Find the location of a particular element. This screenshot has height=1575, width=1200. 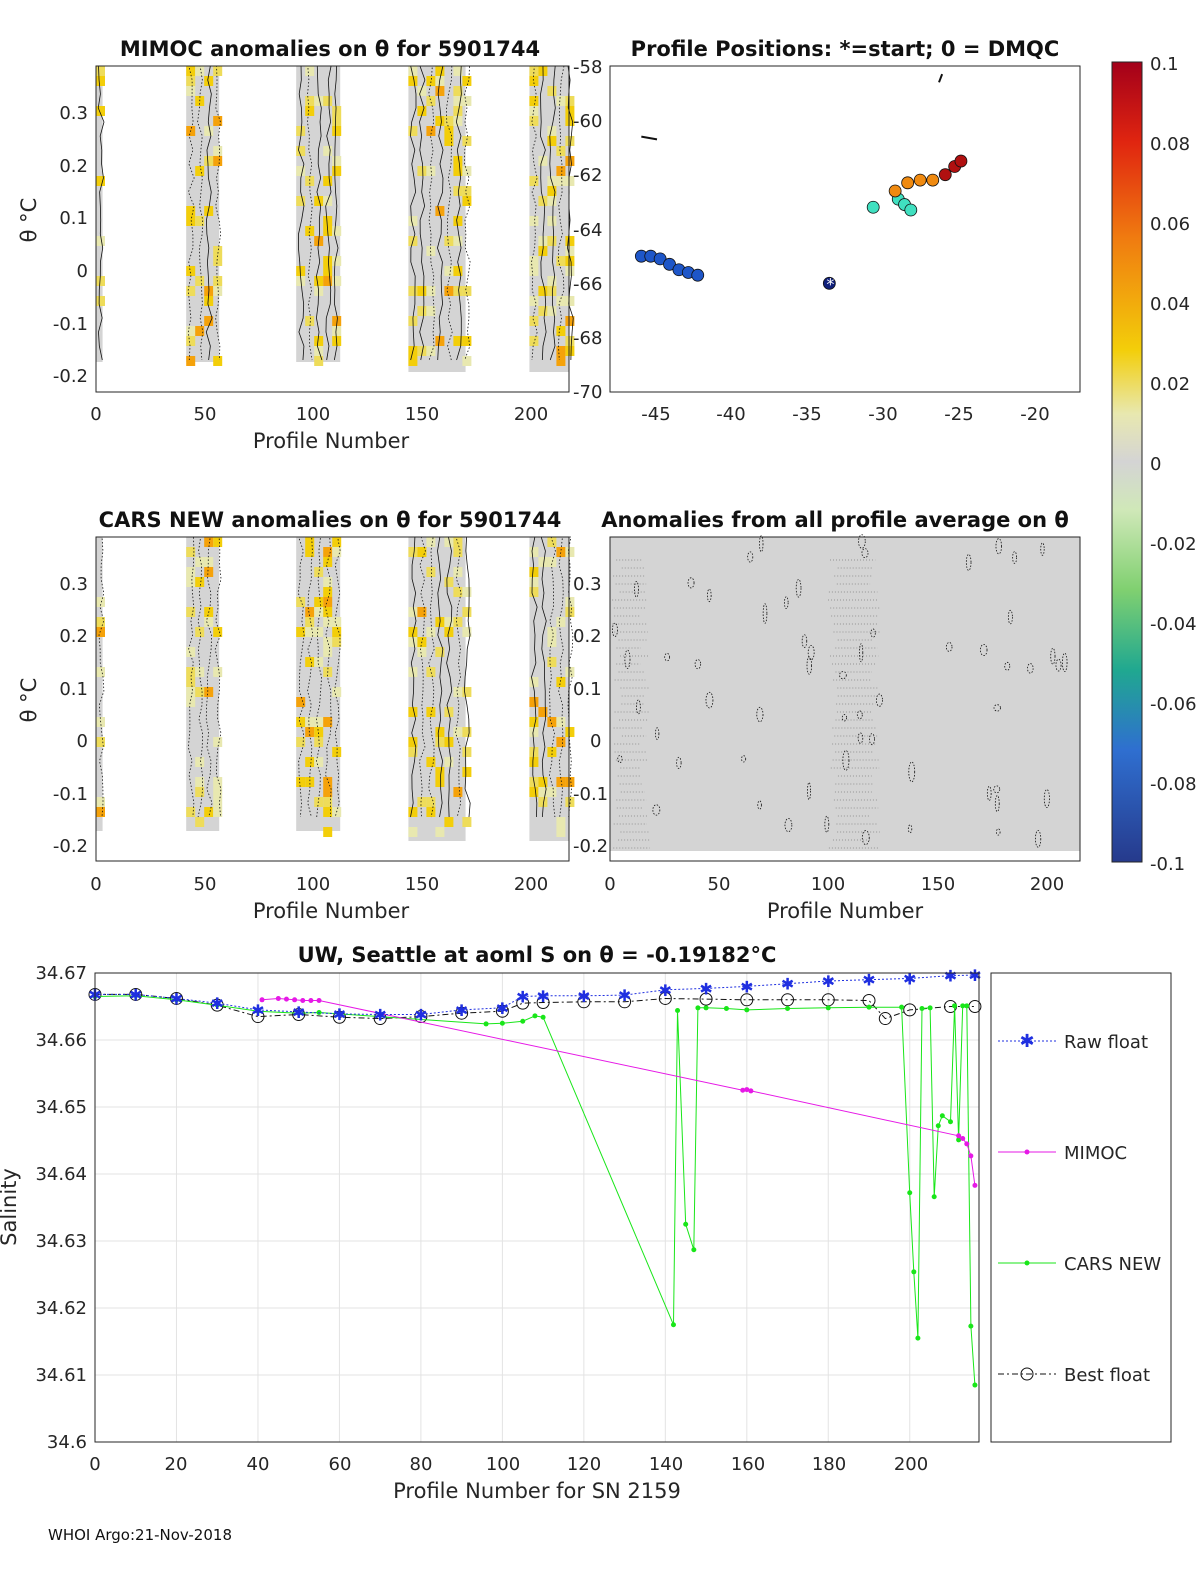

x-tick-label: 200 is located at coordinates (531, 884).